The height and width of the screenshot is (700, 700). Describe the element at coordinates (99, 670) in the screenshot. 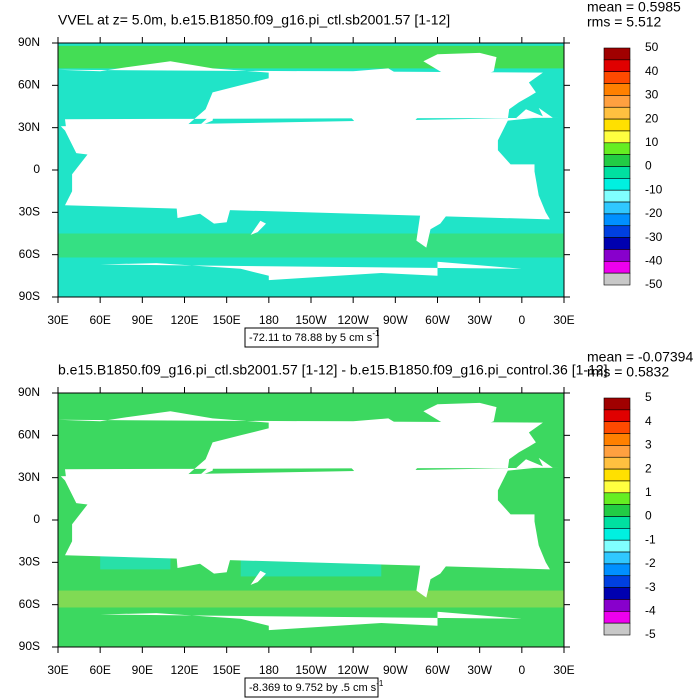

I see `lon-tick-label: 60E` at that location.